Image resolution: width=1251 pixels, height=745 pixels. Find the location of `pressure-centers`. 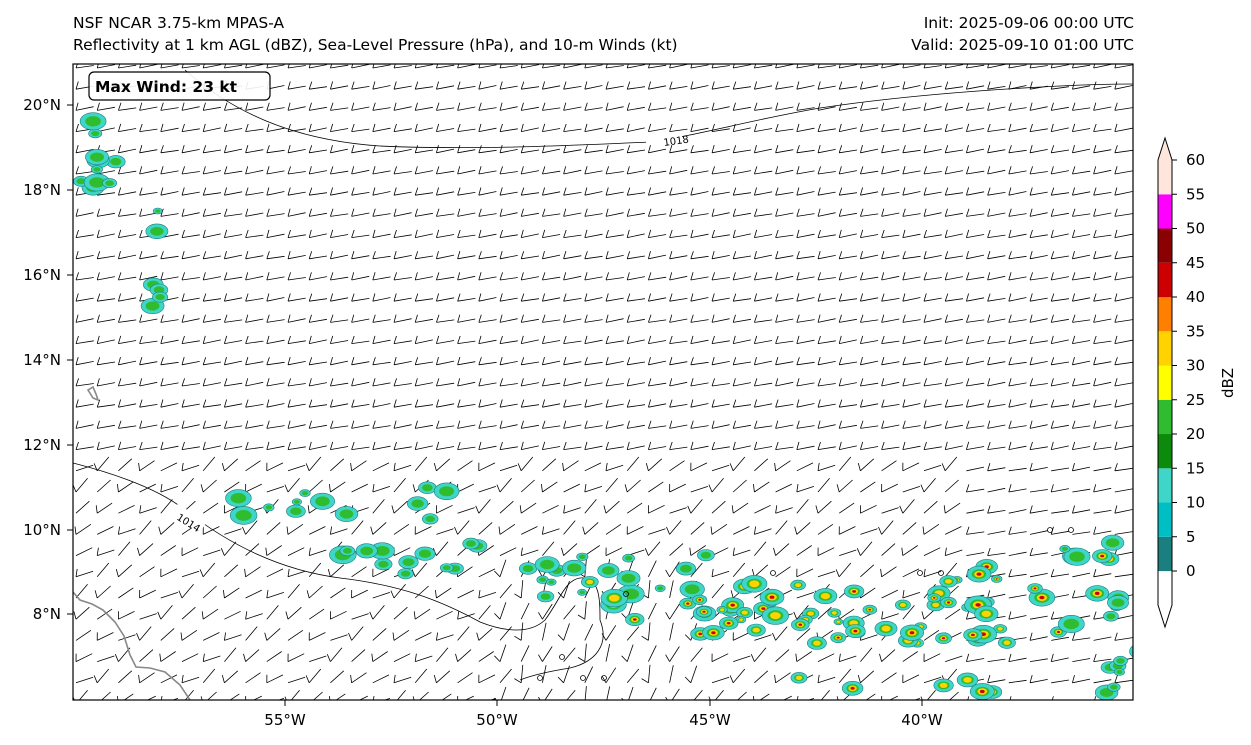

pressure-centers is located at coordinates (805, 604).